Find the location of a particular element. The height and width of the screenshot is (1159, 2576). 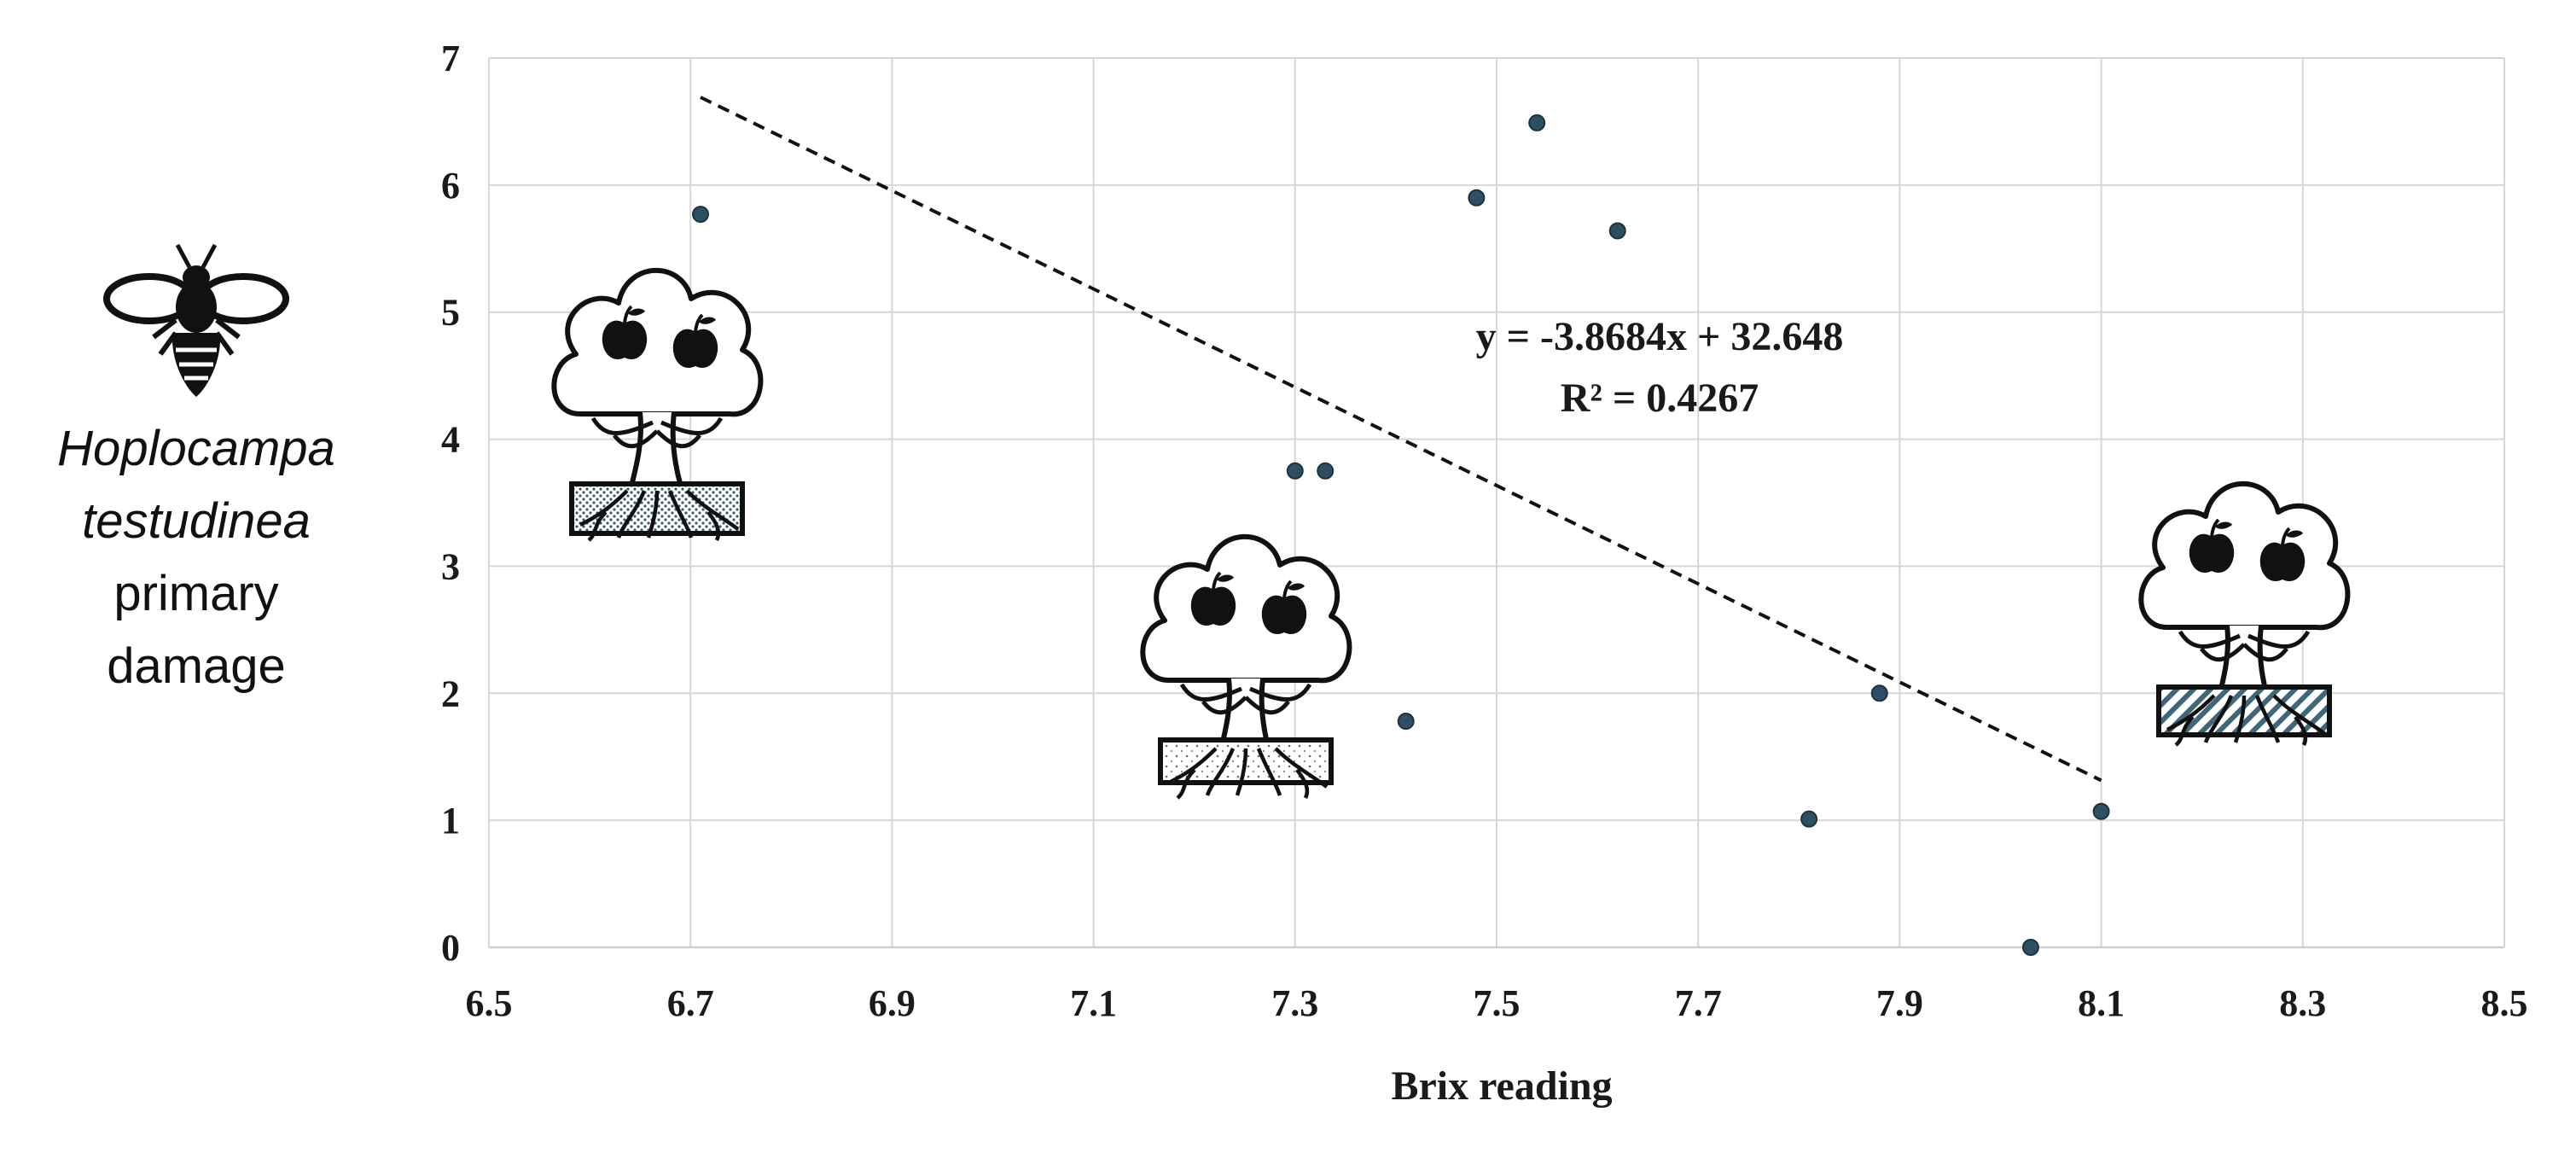

trendline-equation: y = -3.8684x + 32.648 is located at coordinates (1660, 336).